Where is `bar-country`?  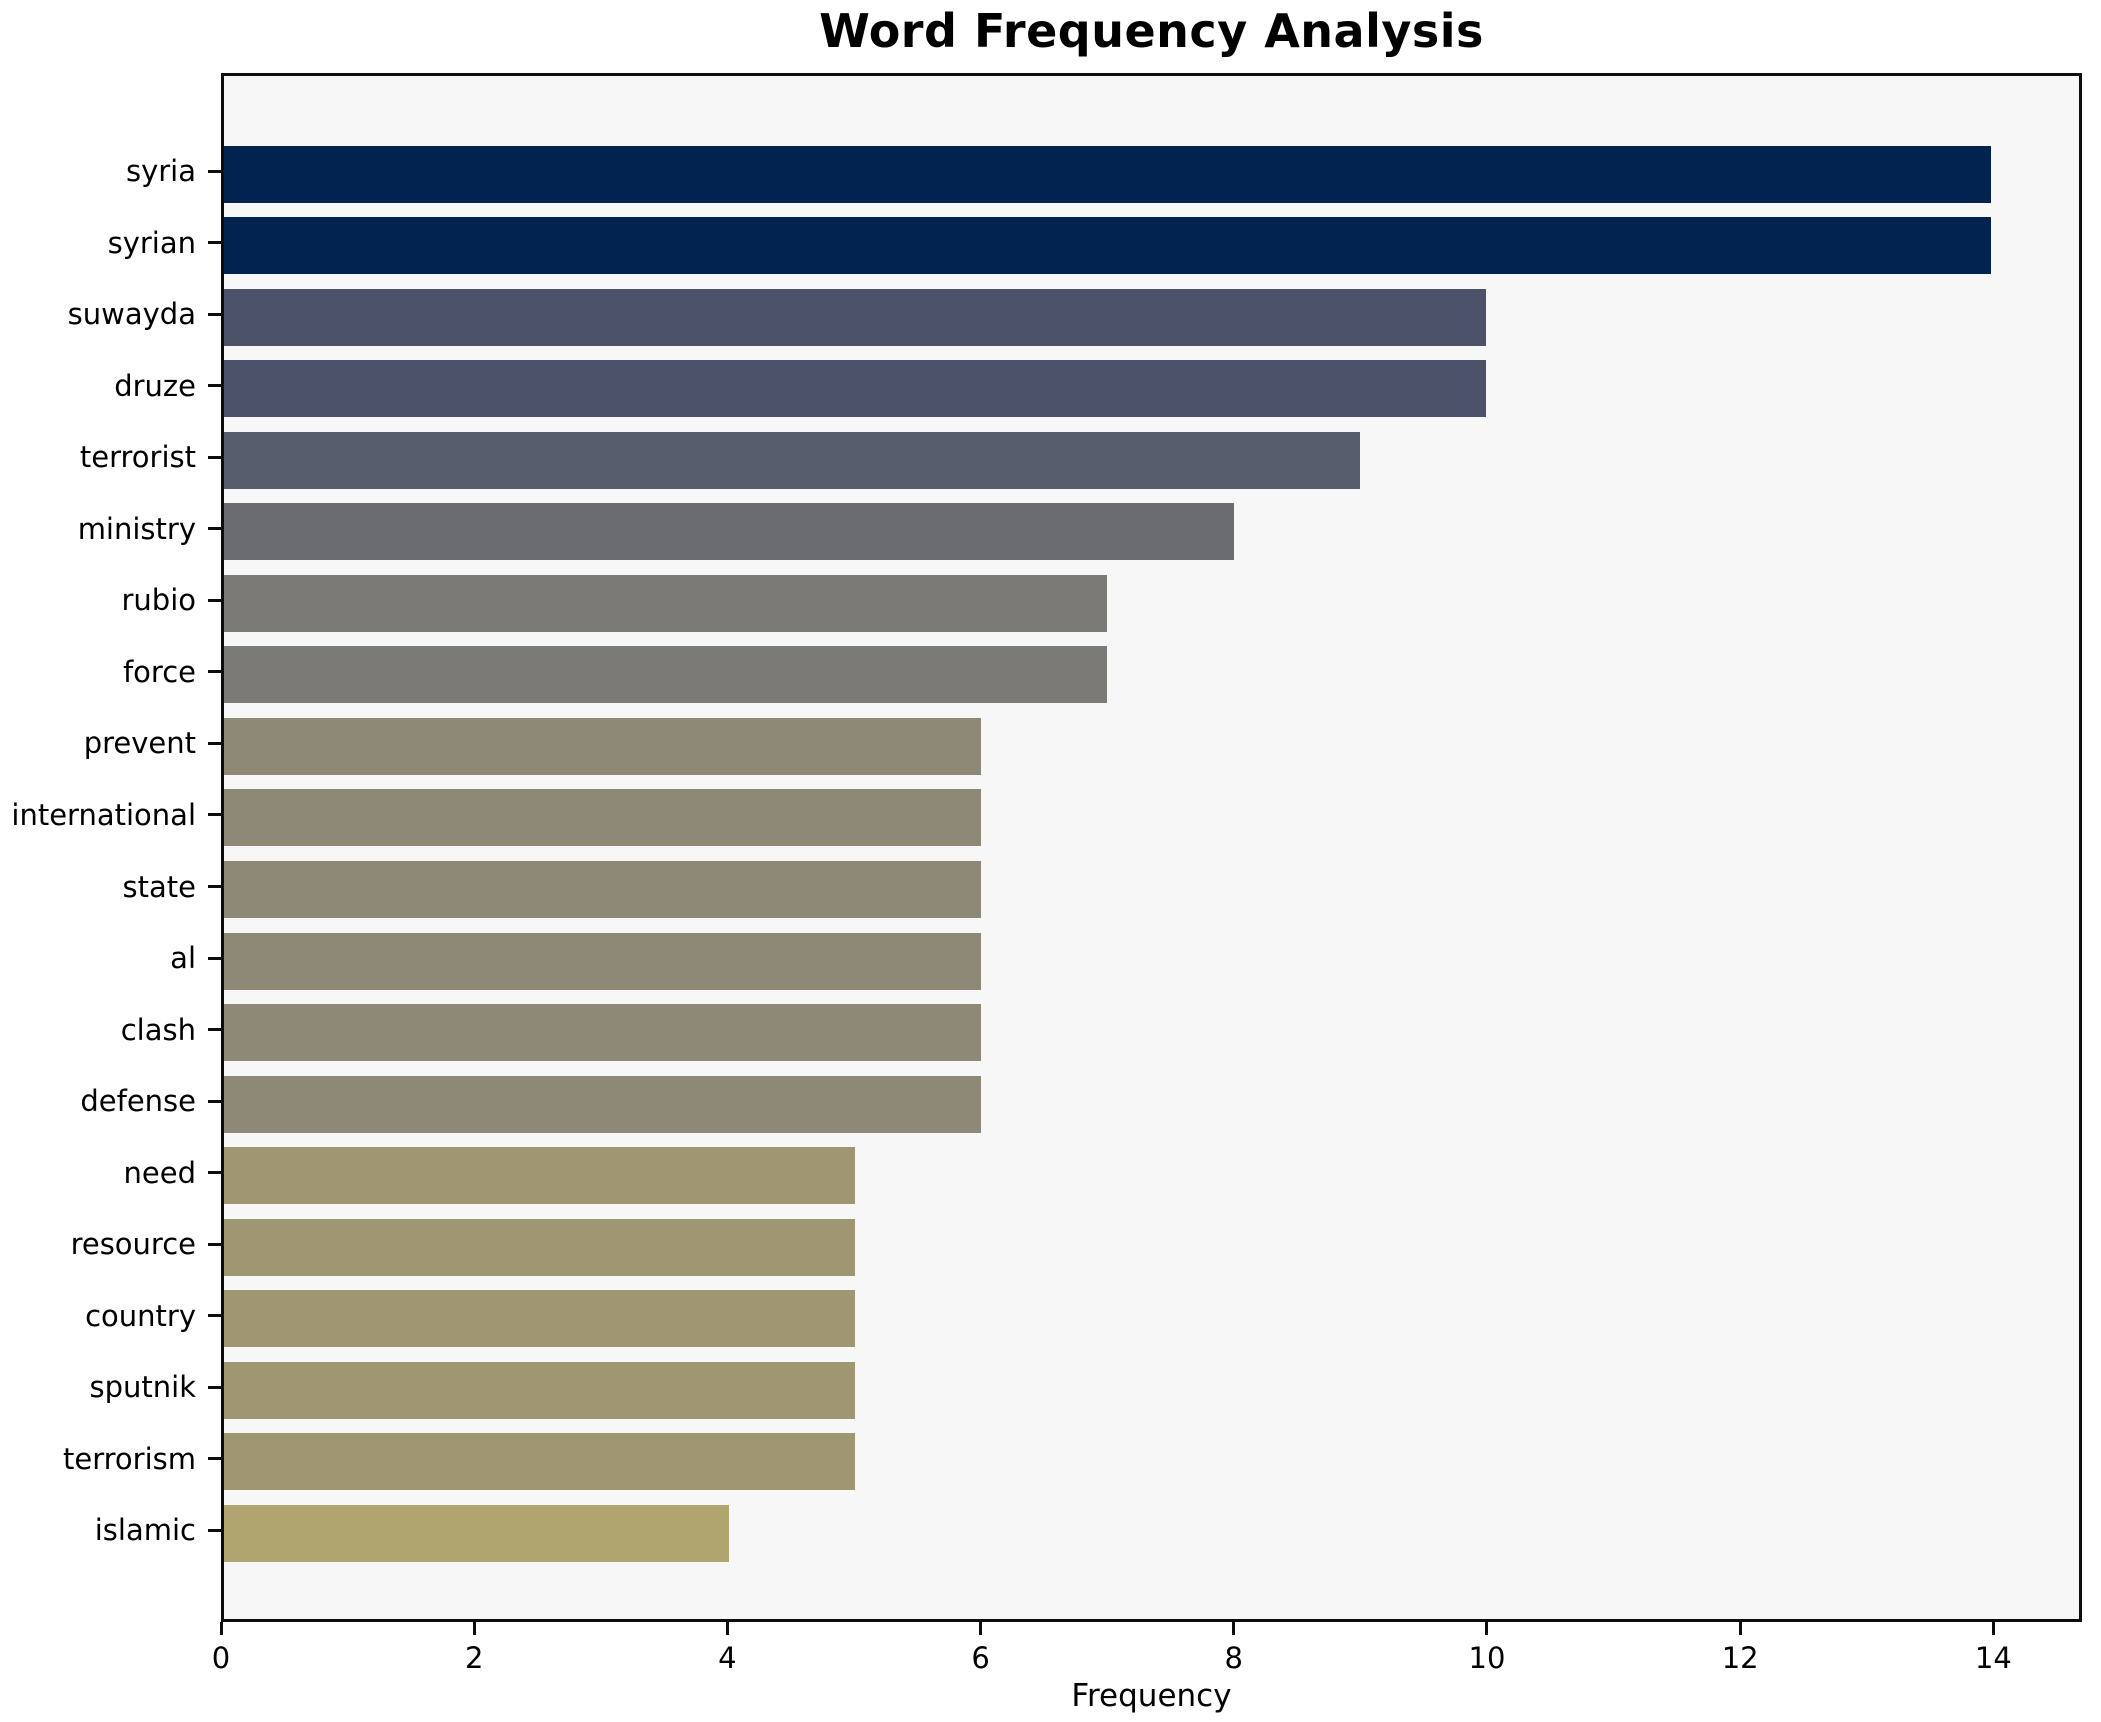 bar-country is located at coordinates (539, 1319).